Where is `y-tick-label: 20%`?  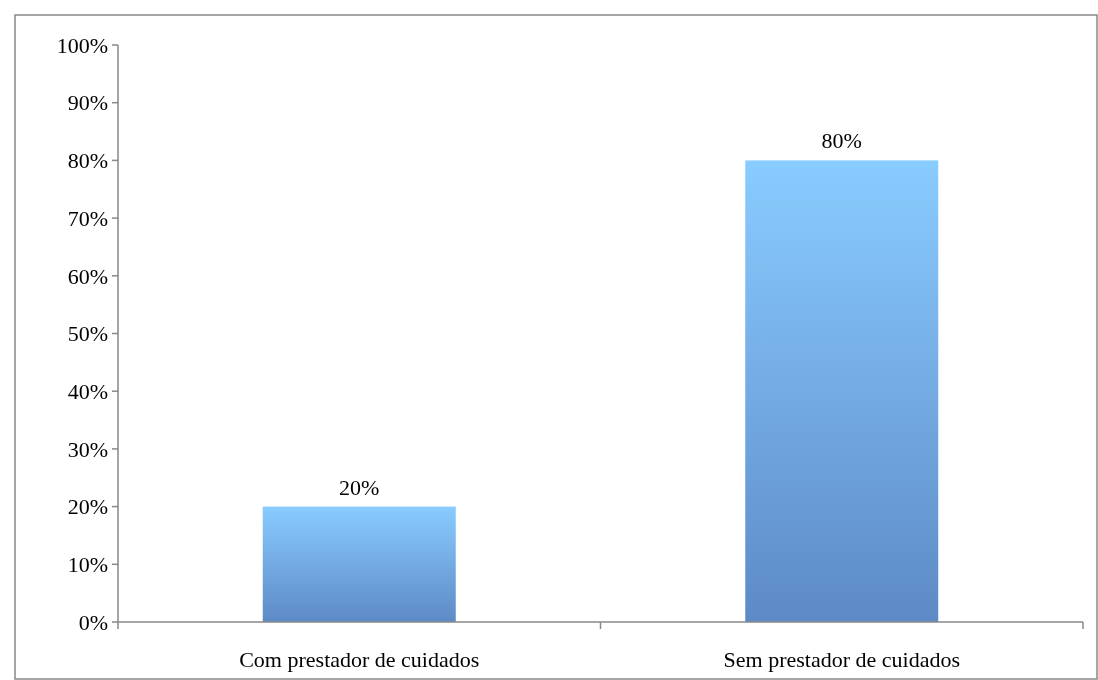
y-tick-label: 20% is located at coordinates (87, 507).